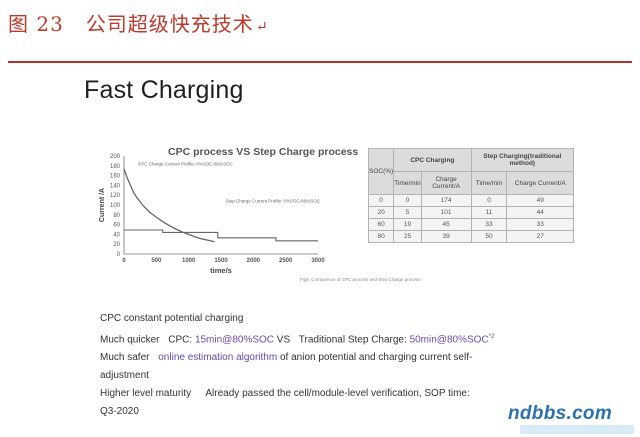 This screenshot has height=437, width=640. I want to click on cpc-group-header: CPC Charging, so click(432, 160).